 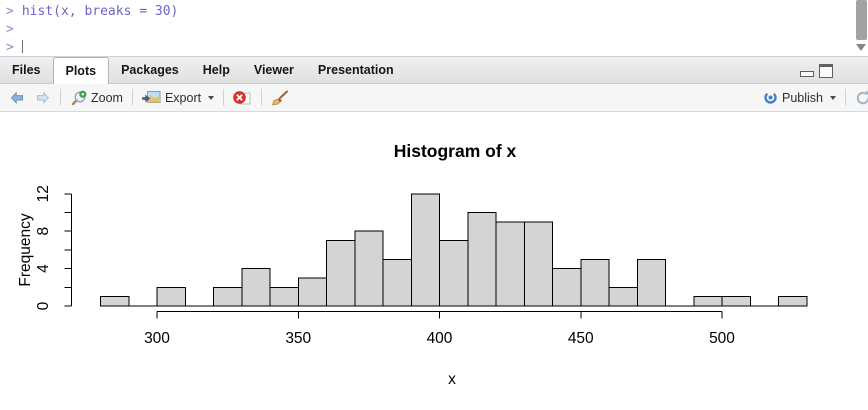 I want to click on export-button: Export, so click(x=178, y=97).